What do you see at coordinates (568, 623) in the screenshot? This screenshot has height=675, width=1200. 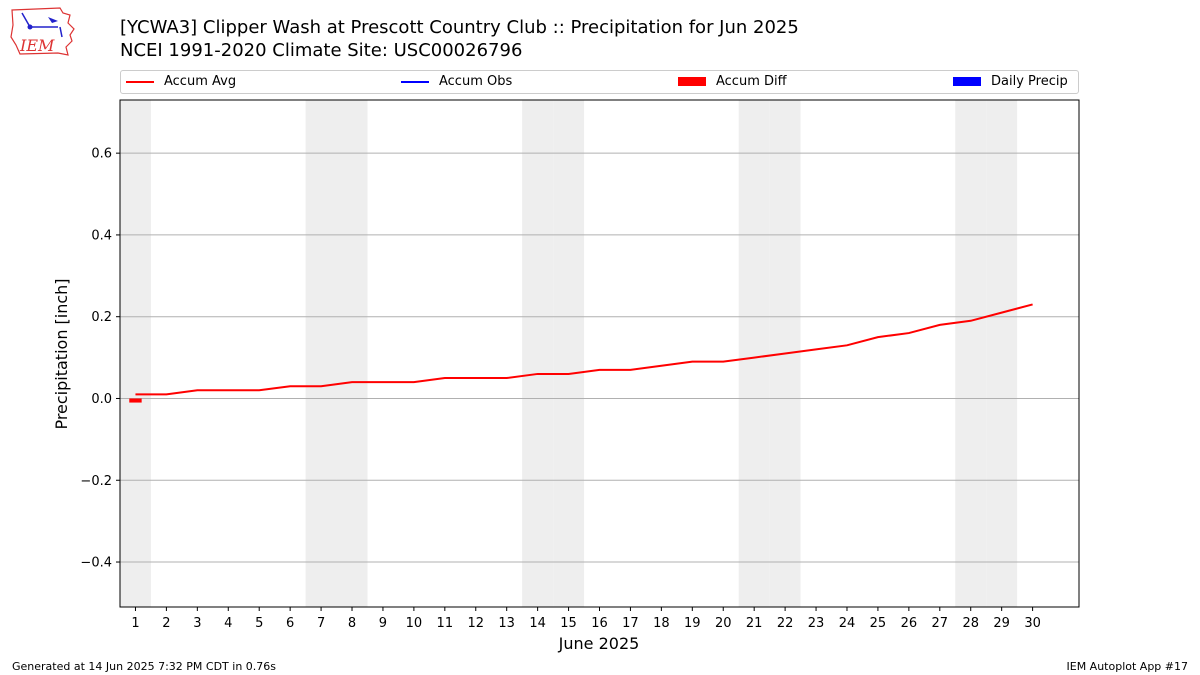 I see `x-tick-label: 15` at bounding box center [568, 623].